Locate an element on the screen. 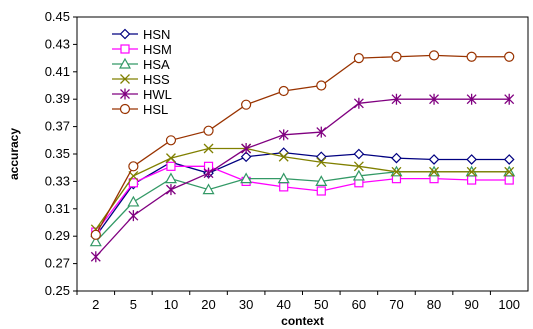 This screenshot has height=329, width=533. x-tick-label: 40 is located at coordinates (283, 304).